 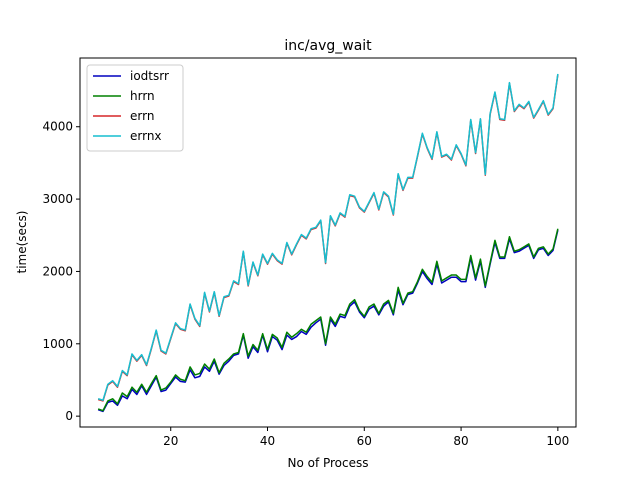 What do you see at coordinates (131, 106) in the screenshot?
I see `legend-entries: iodtsrr hrrn errn errnx` at bounding box center [131, 106].